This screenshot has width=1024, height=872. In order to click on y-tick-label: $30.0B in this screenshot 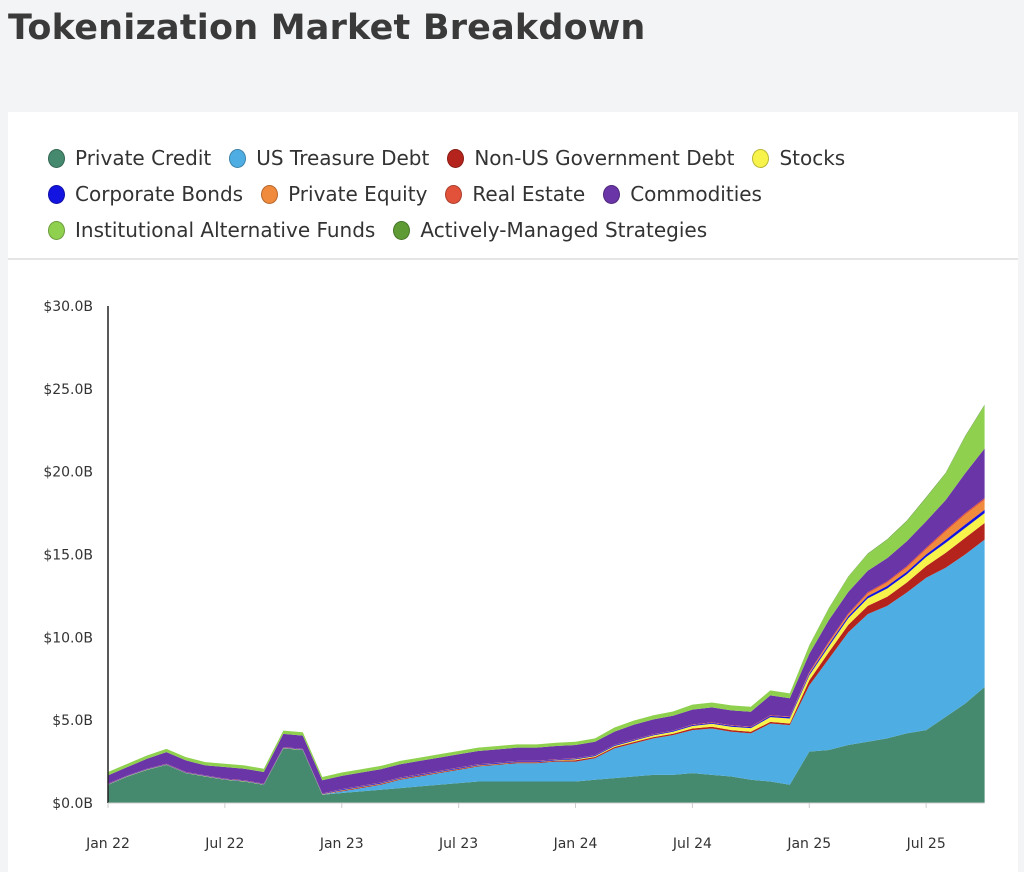, I will do `click(68, 307)`.